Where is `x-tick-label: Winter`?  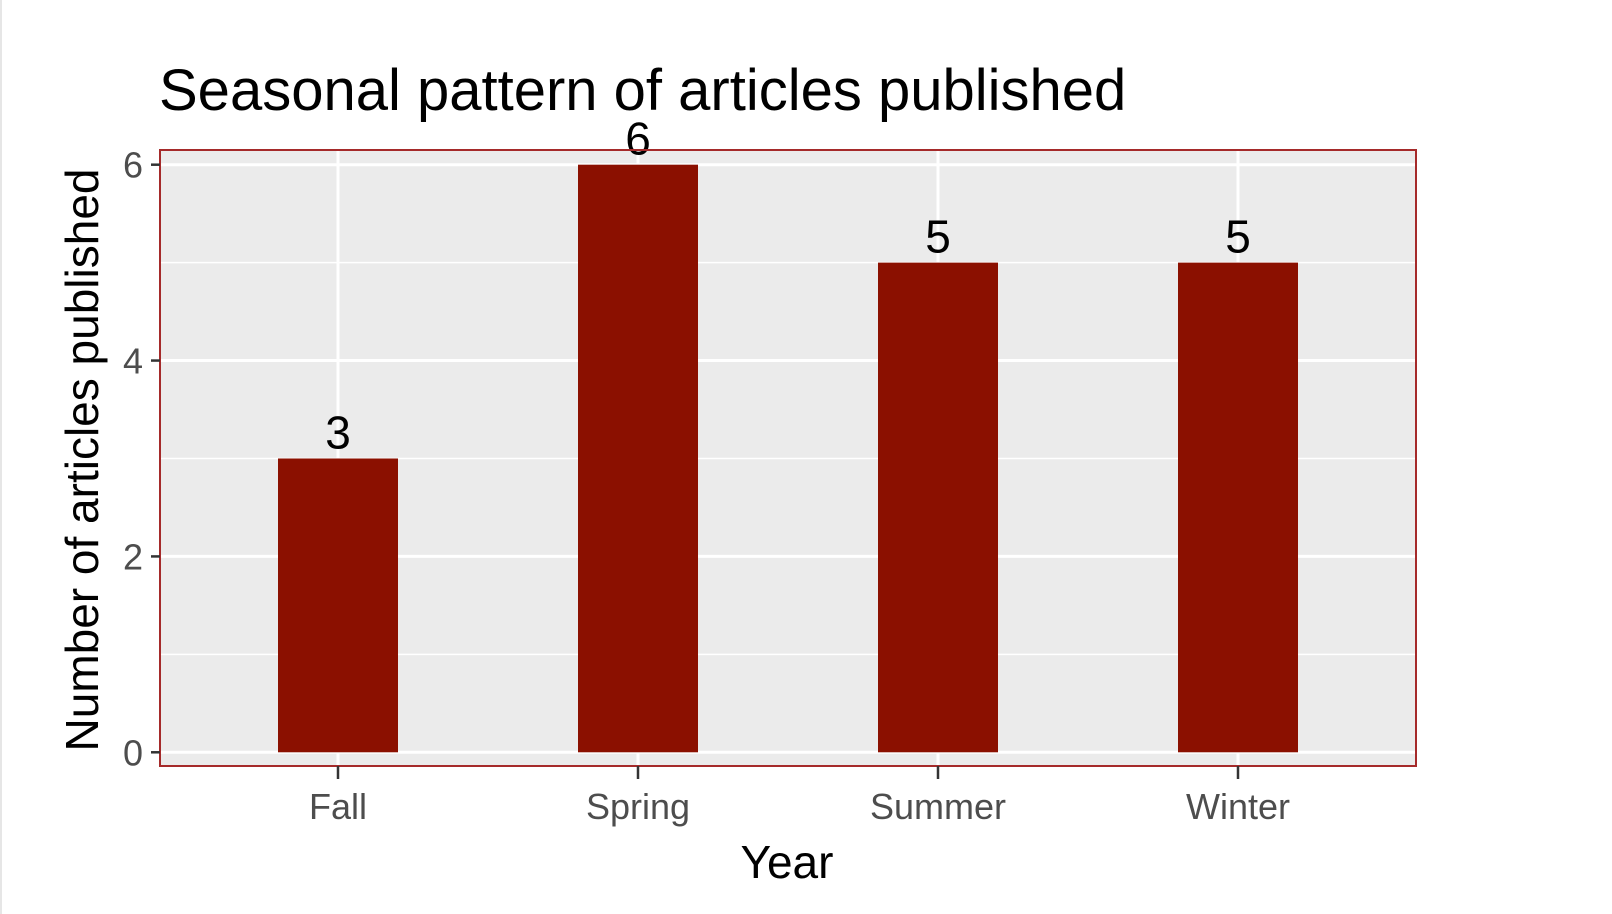
x-tick-label: Winter is located at coordinates (1238, 806).